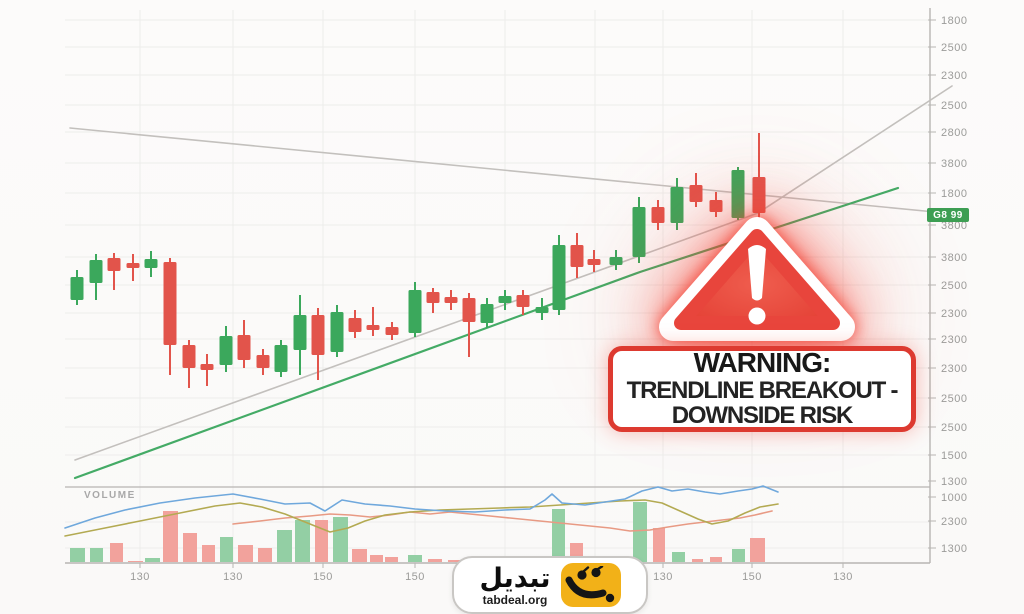 This screenshot has height=614, width=1024. Describe the element at coordinates (954, 498) in the screenshot. I see `y-tick-label: 1000` at that location.